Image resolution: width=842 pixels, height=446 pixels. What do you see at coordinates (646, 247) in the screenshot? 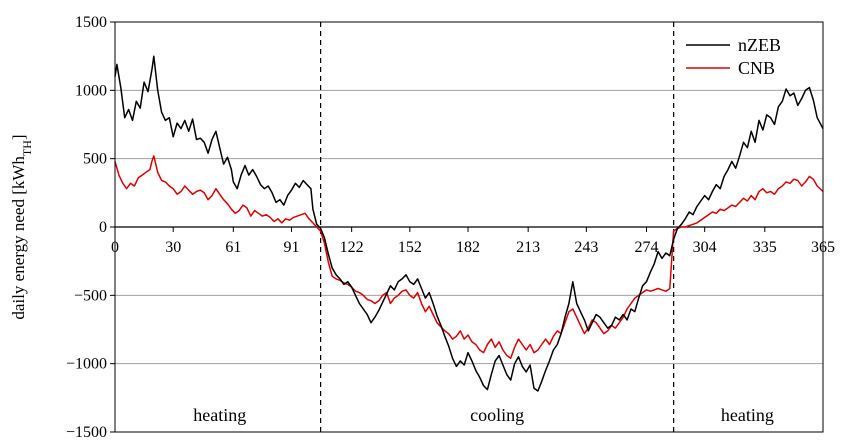
I see `x-tick-label: 274` at bounding box center [646, 247].